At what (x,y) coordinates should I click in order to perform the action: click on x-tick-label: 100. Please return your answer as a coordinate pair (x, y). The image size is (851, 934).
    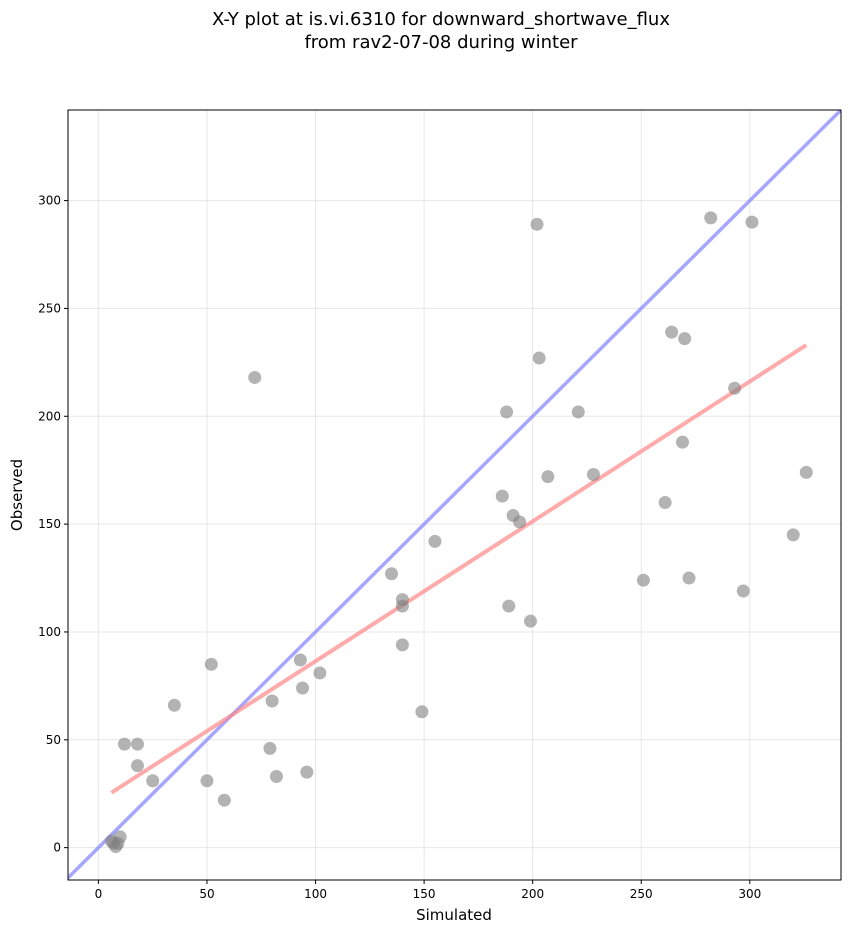
    Looking at the image, I should click on (315, 894).